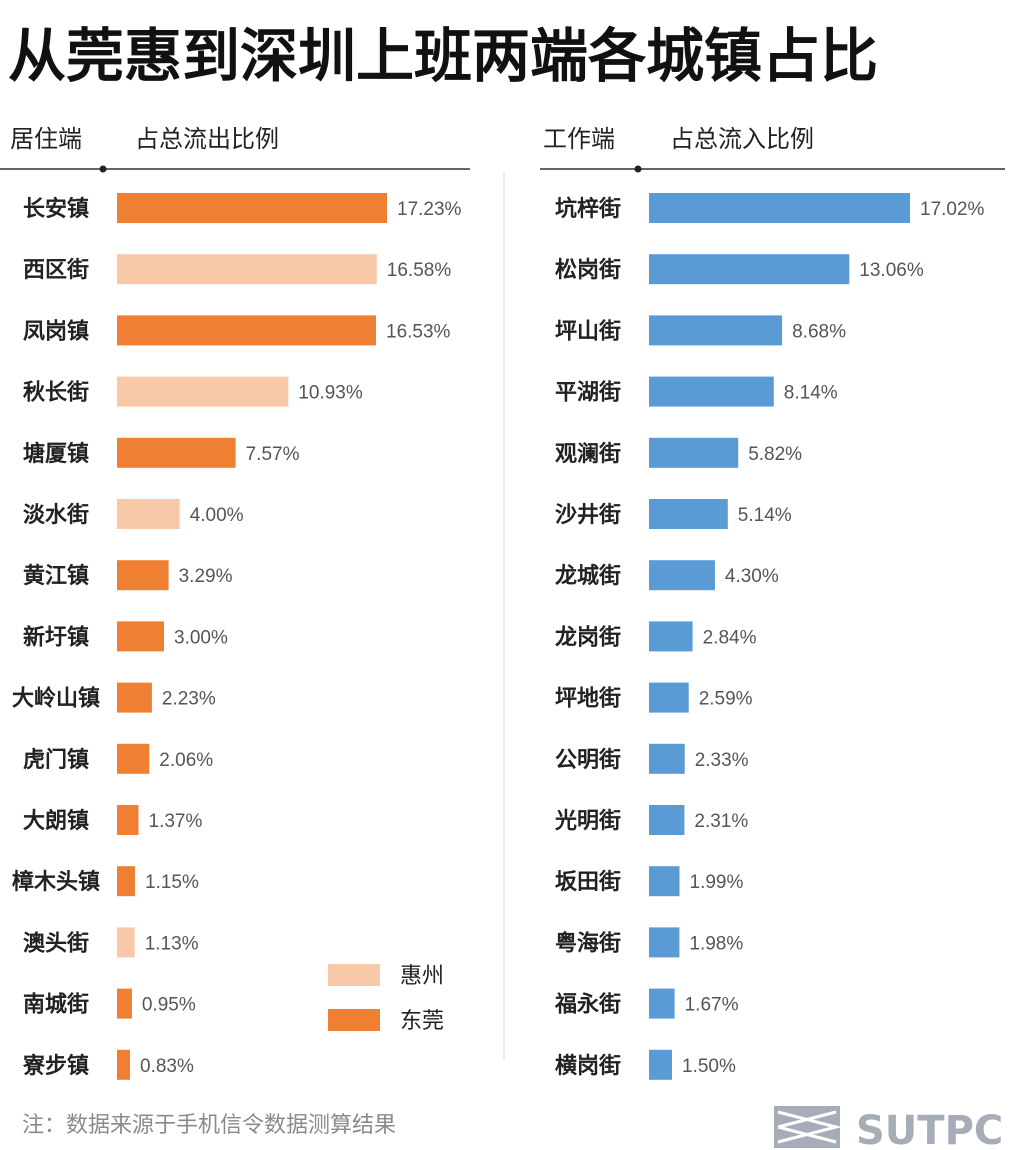 Image resolution: width=1012 pixels, height=1150 pixels. Describe the element at coordinates (742, 139) in the screenshot. I see `right-value-header: 占总流入比例` at that location.